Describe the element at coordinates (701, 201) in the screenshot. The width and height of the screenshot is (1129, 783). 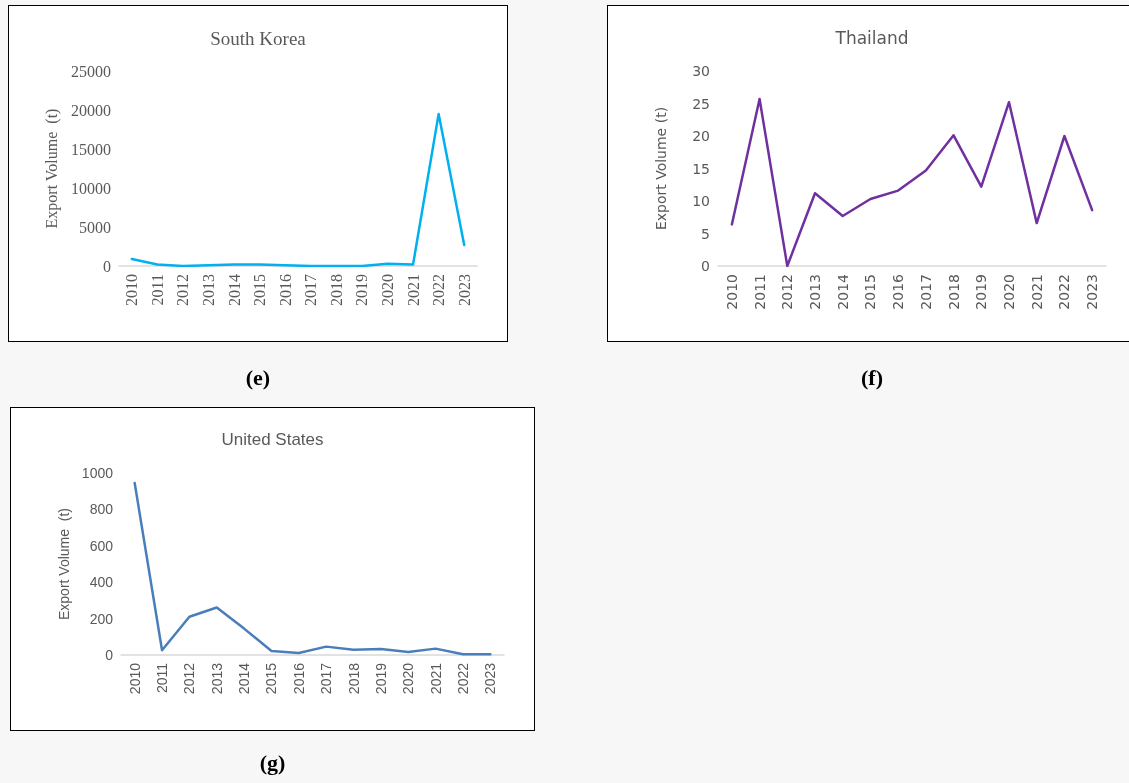
I see `y-tick-label: 10` at that location.